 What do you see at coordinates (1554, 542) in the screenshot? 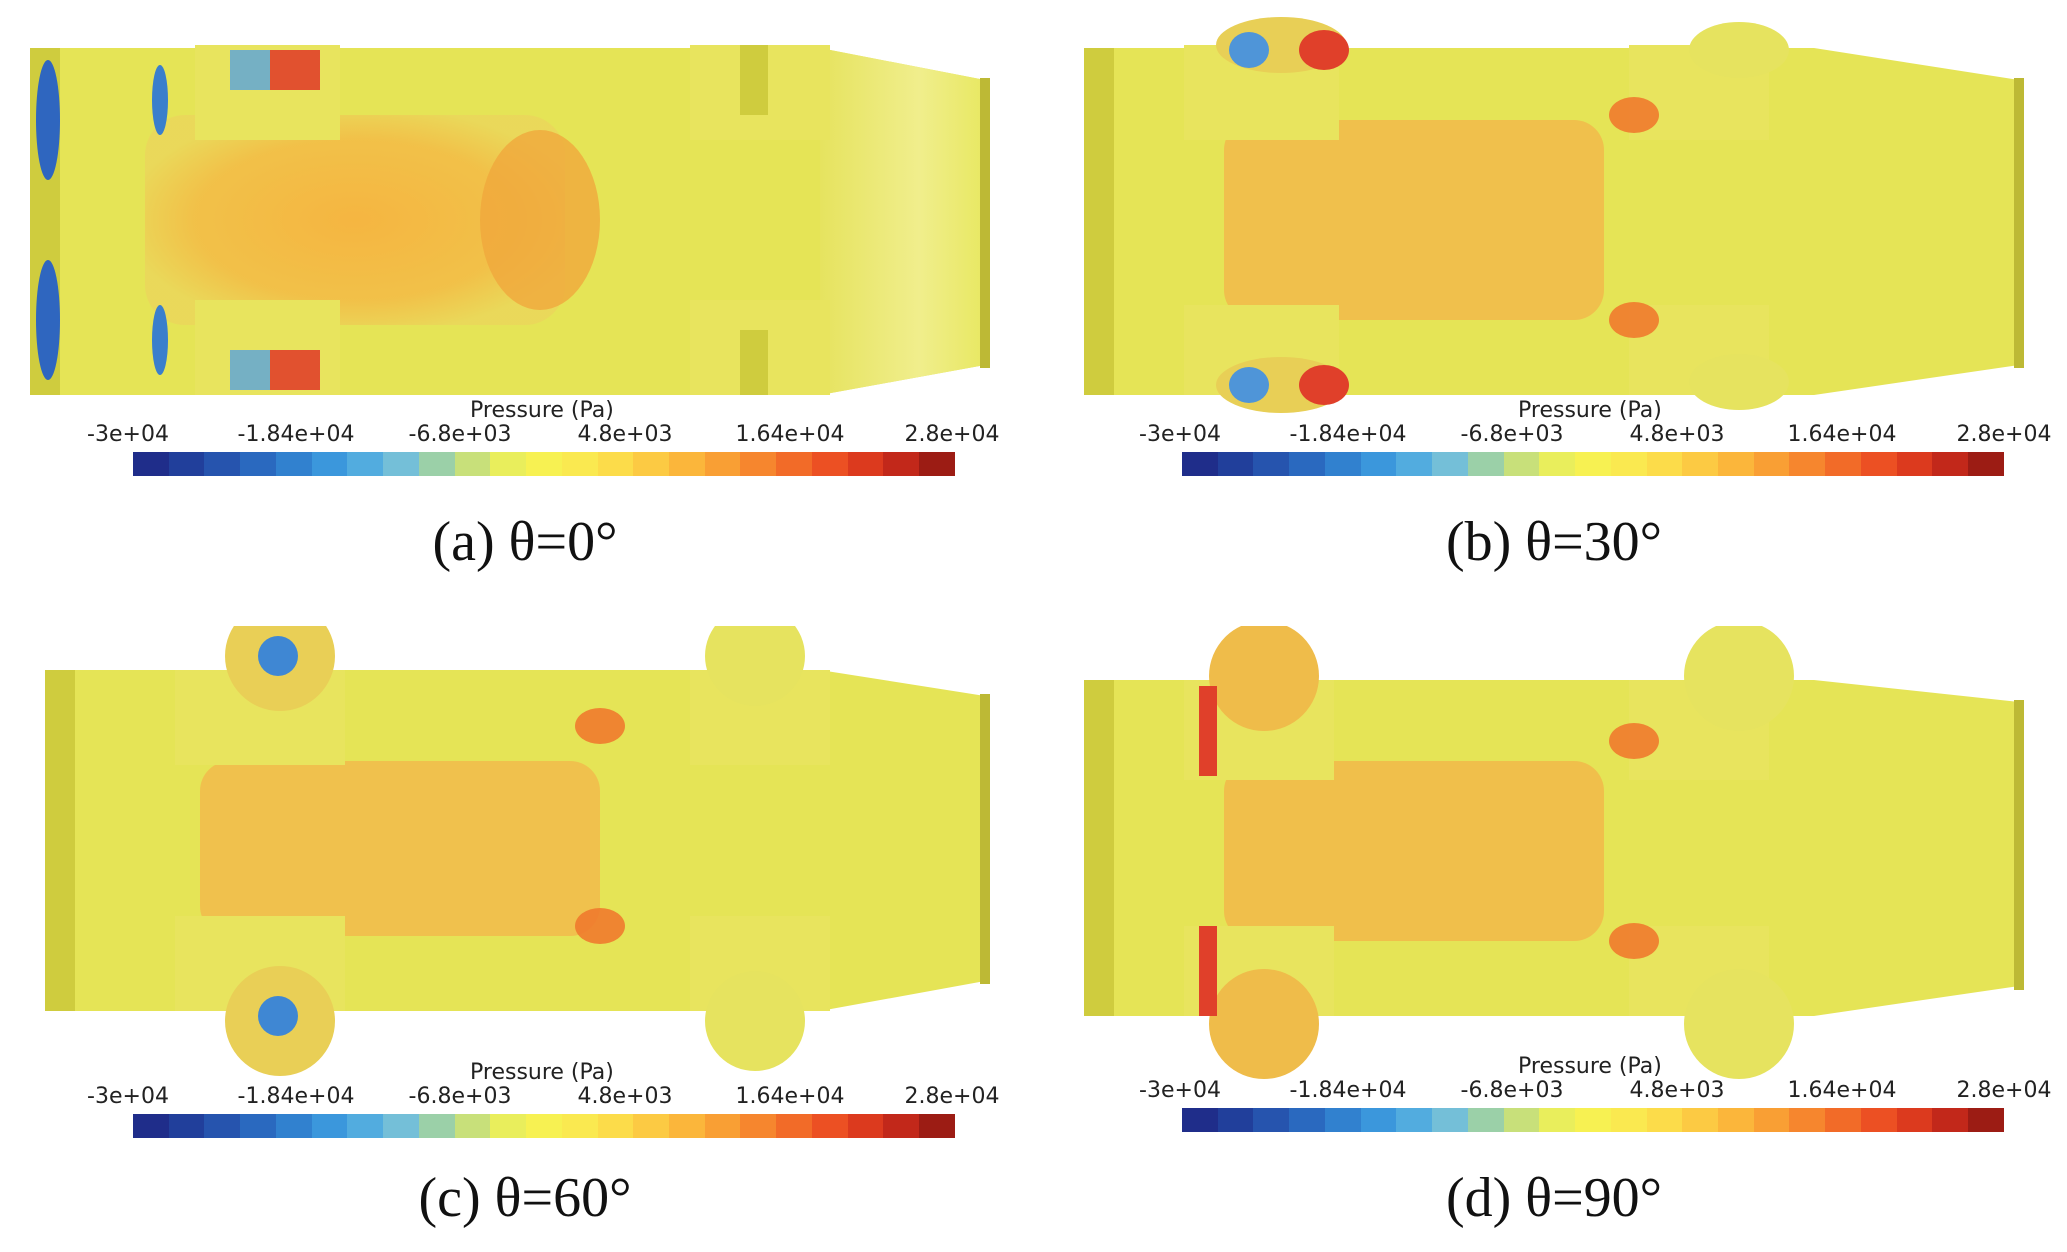
I see `panel-caption: (b) θ=30°` at bounding box center [1554, 542].